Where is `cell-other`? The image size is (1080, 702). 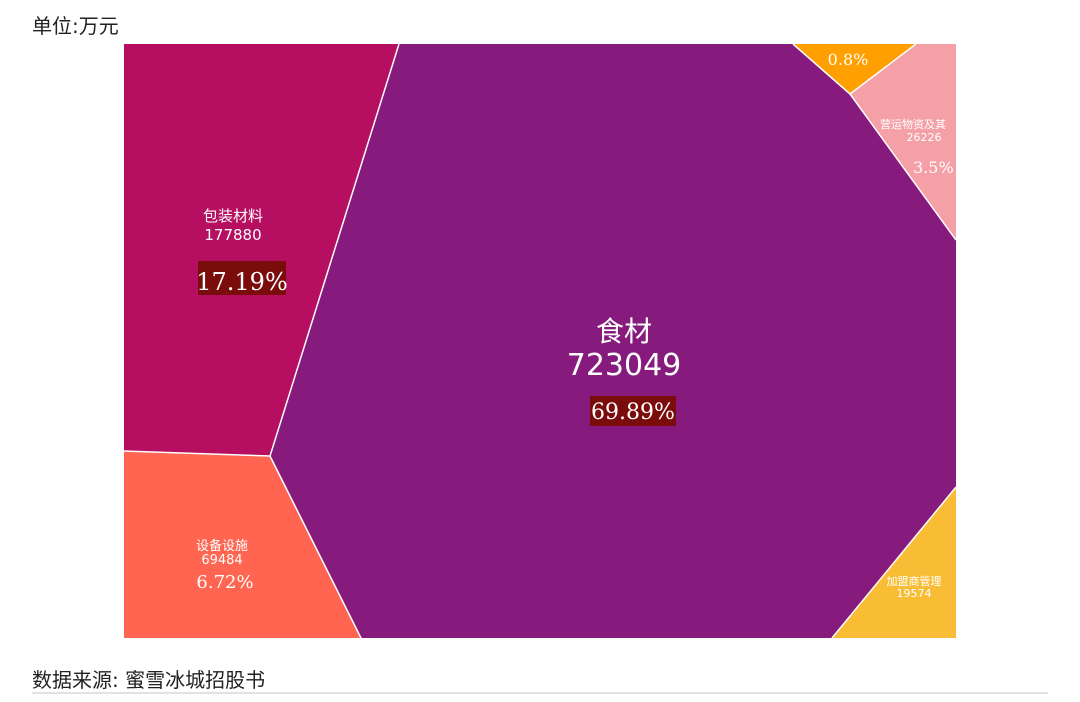
cell-other is located at coordinates (854, 69).